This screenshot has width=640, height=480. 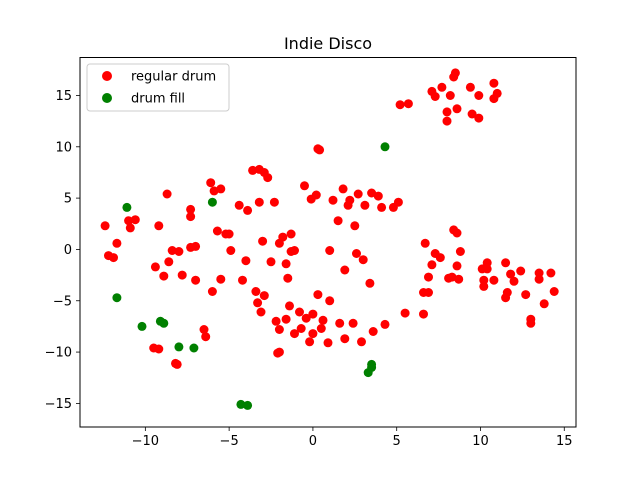 I want to click on x-tick-label: −5, so click(x=229, y=441).